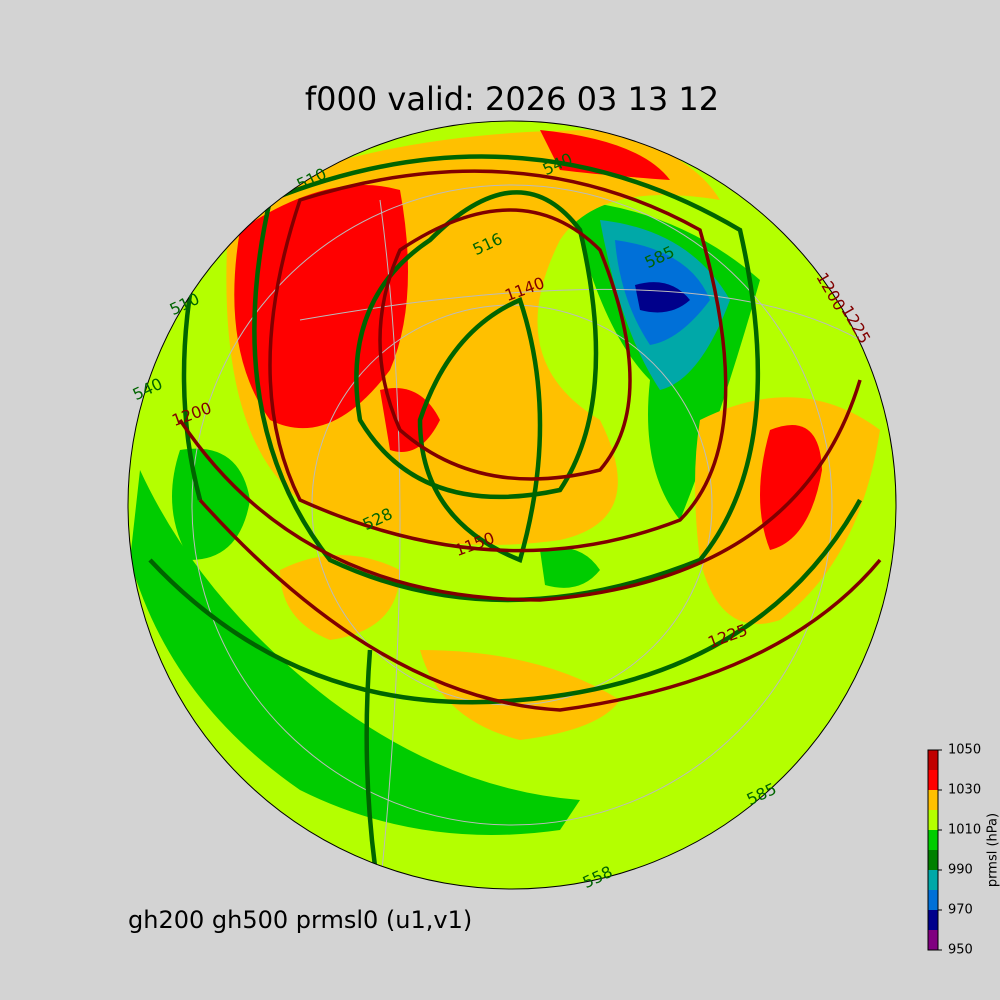  What do you see at coordinates (960, 910) in the screenshot?
I see `colorbar-tick-label: 970` at bounding box center [960, 910].